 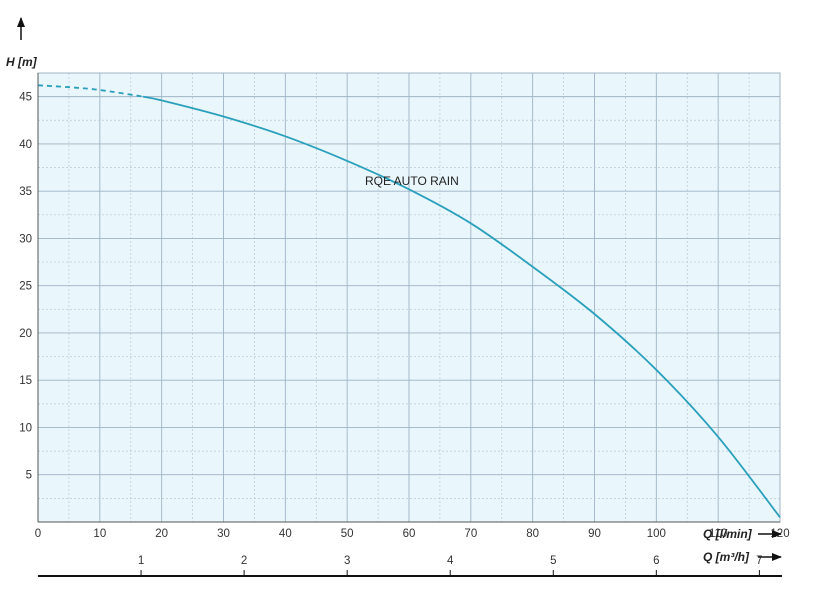 What do you see at coordinates (25, 239) in the screenshot?
I see `y-tick-label: 30` at bounding box center [25, 239].